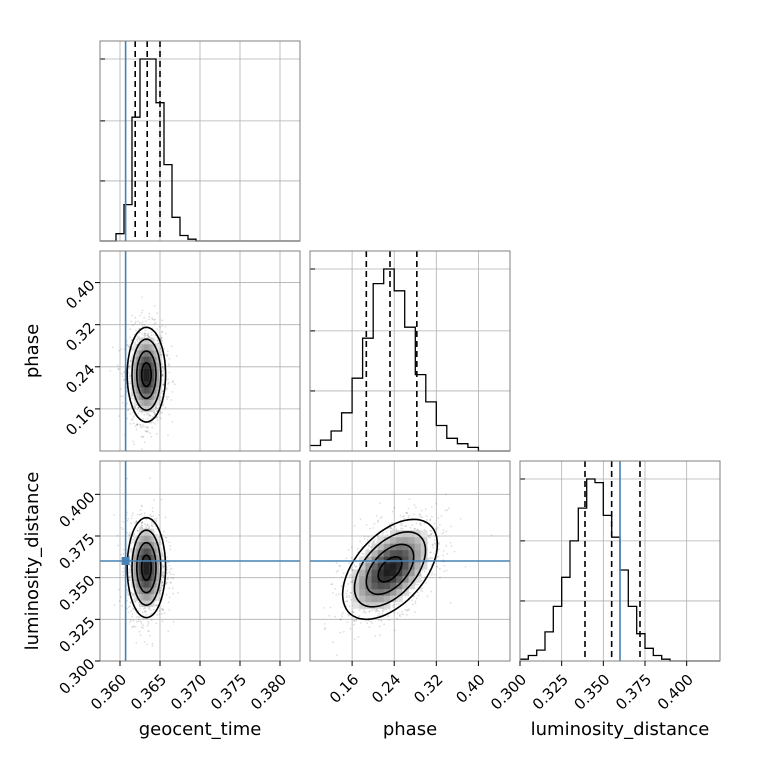 This screenshot has height=760, width=760. Describe the element at coordinates (410, 561) in the screenshot. I see `panel-2d-luminosity_distance_vs_phase-frame` at that location.